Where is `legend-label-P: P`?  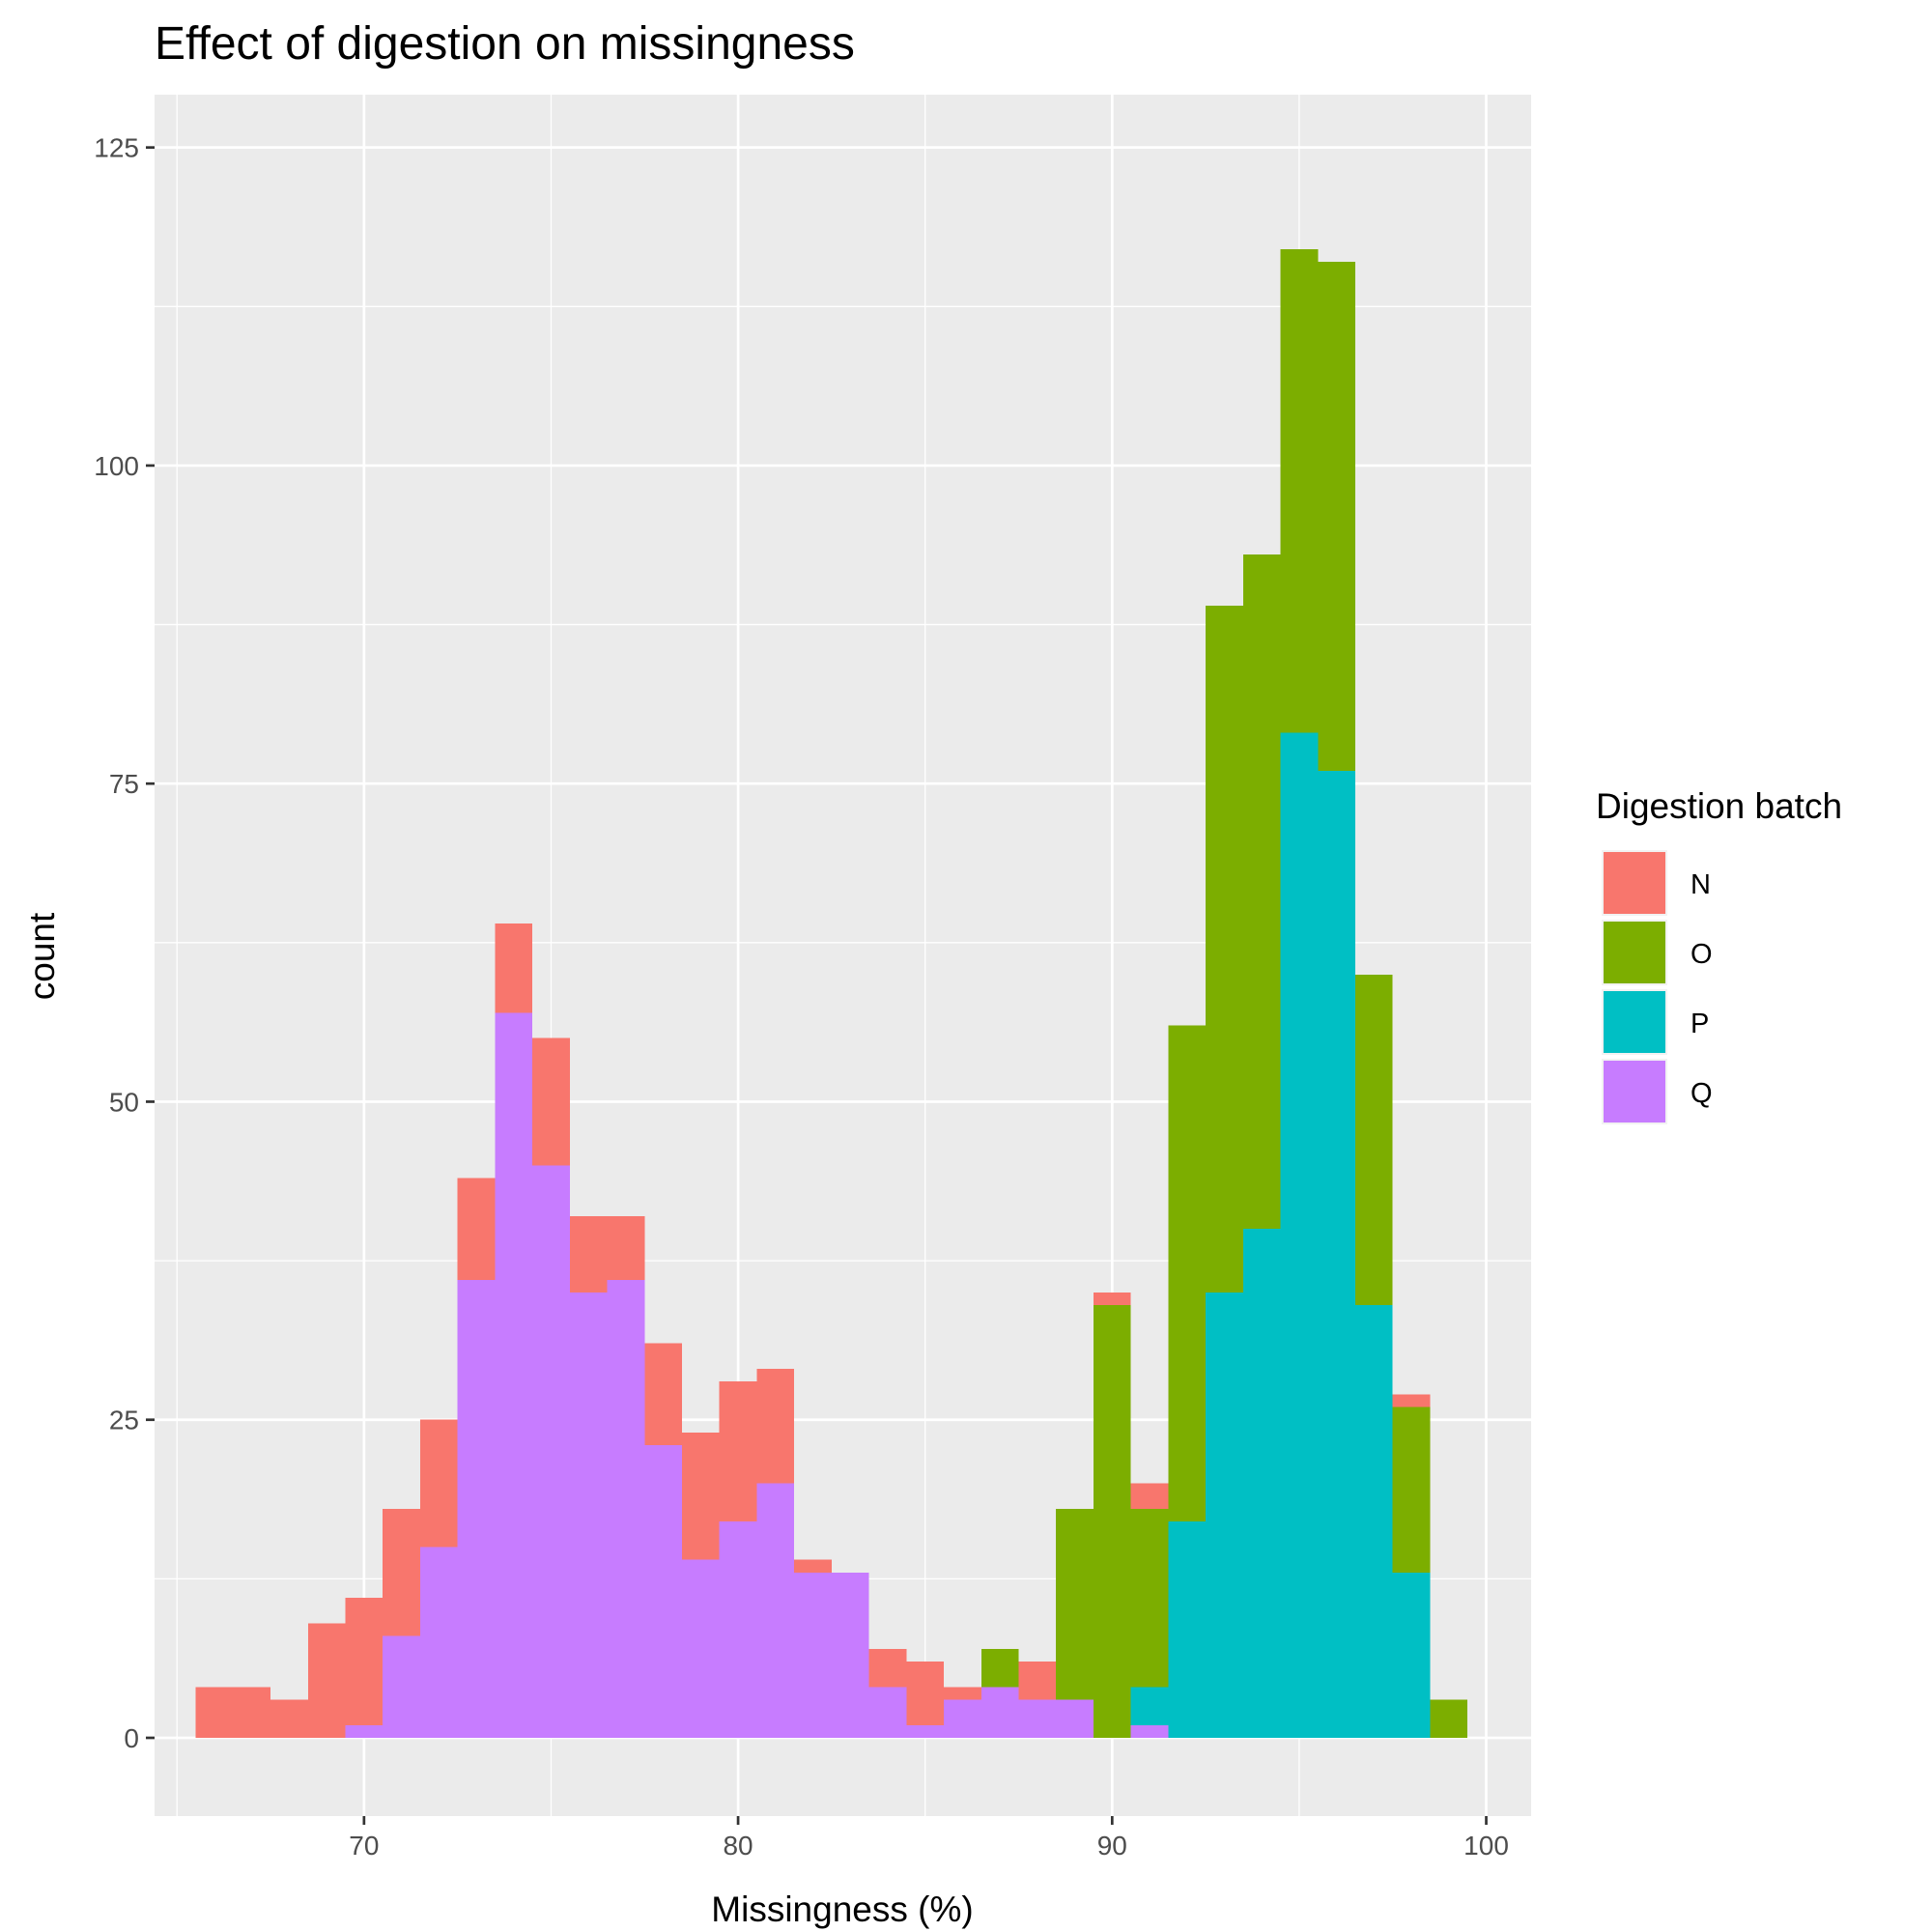 legend-label-P: P is located at coordinates (1699, 1024).